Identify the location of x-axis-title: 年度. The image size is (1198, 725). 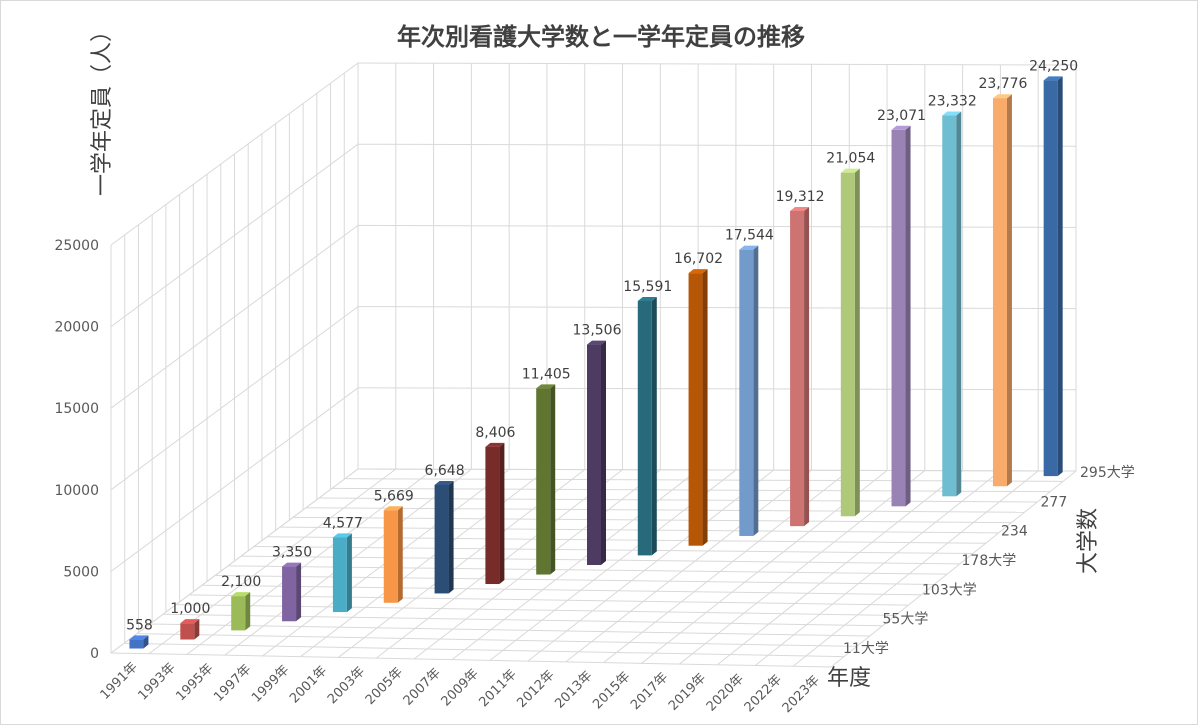
(849, 678).